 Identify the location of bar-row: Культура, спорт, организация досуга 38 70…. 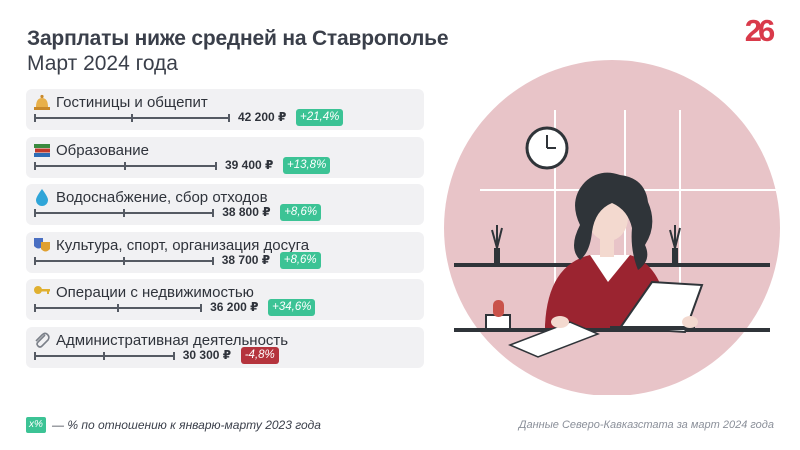
(225, 252).